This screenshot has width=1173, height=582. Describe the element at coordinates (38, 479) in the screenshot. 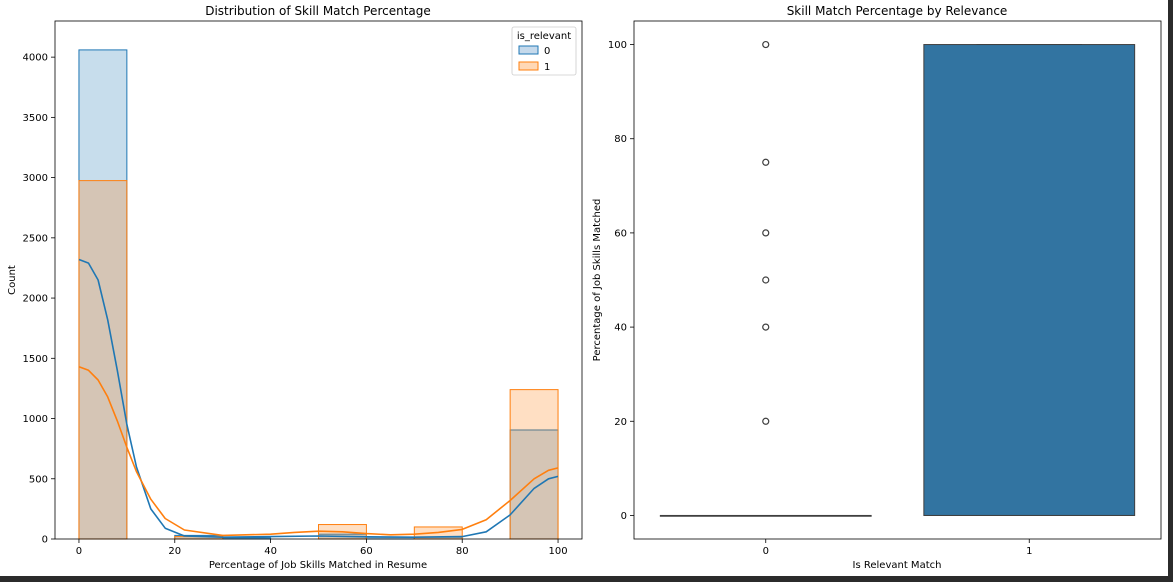

I see `hist-y-tick-label: 500` at that location.